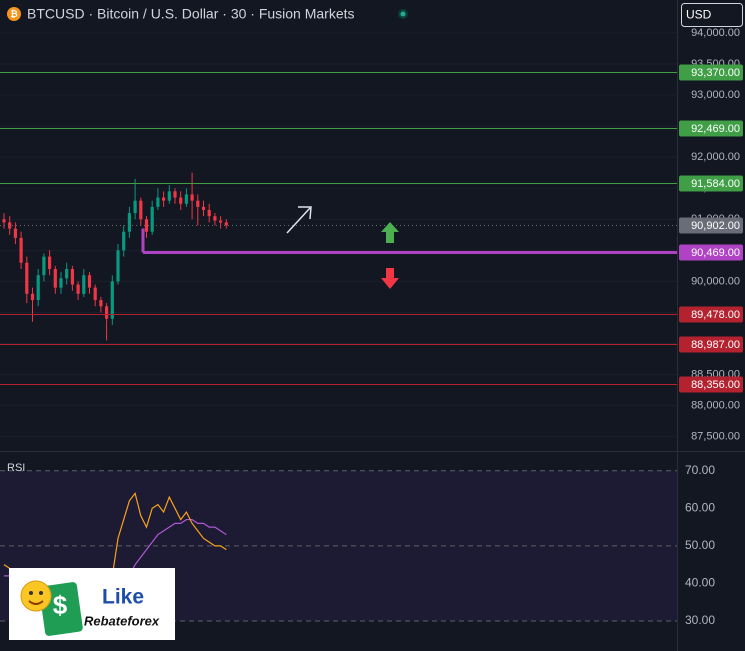 The image size is (745, 651). Describe the element at coordinates (715, 95) in the screenshot. I see `y-tick-label: 93,000.00` at that location.